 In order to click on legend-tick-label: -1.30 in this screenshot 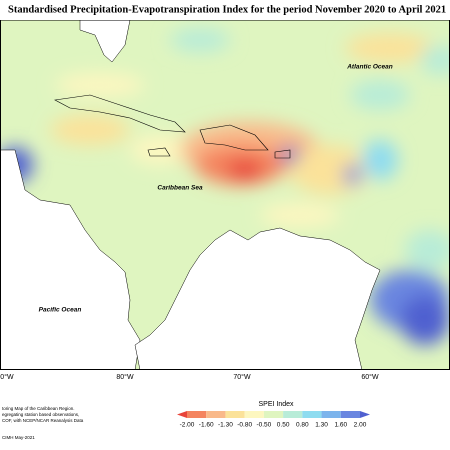, I will do `click(225, 425)`.